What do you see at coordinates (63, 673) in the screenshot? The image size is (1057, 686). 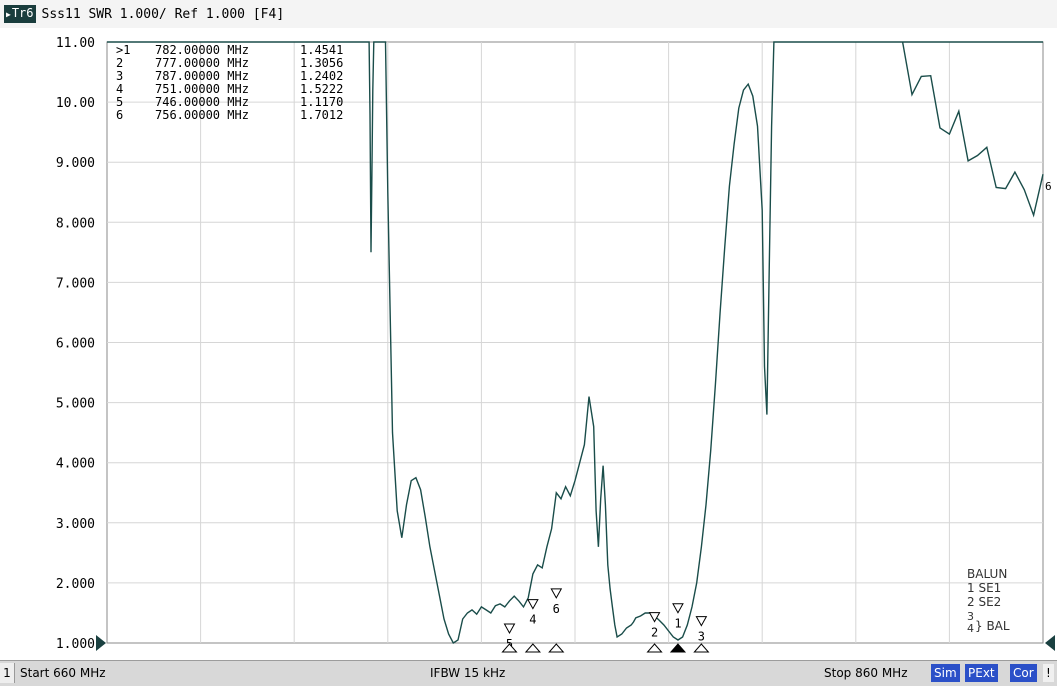 I see `start-freq: Start 660 MHz` at bounding box center [63, 673].